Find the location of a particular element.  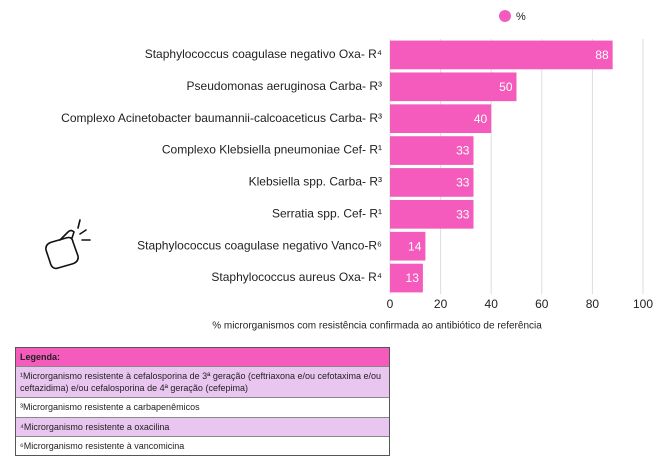

data-label: 88 is located at coordinates (602, 55).